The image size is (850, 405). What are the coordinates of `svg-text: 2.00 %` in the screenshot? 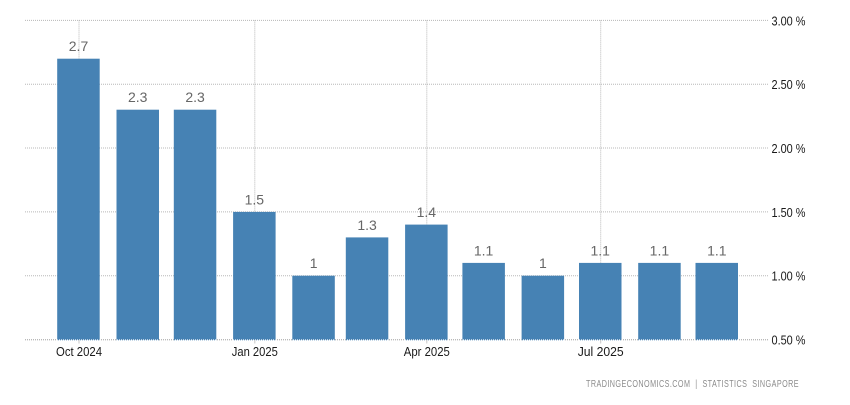 It's located at (789, 148).